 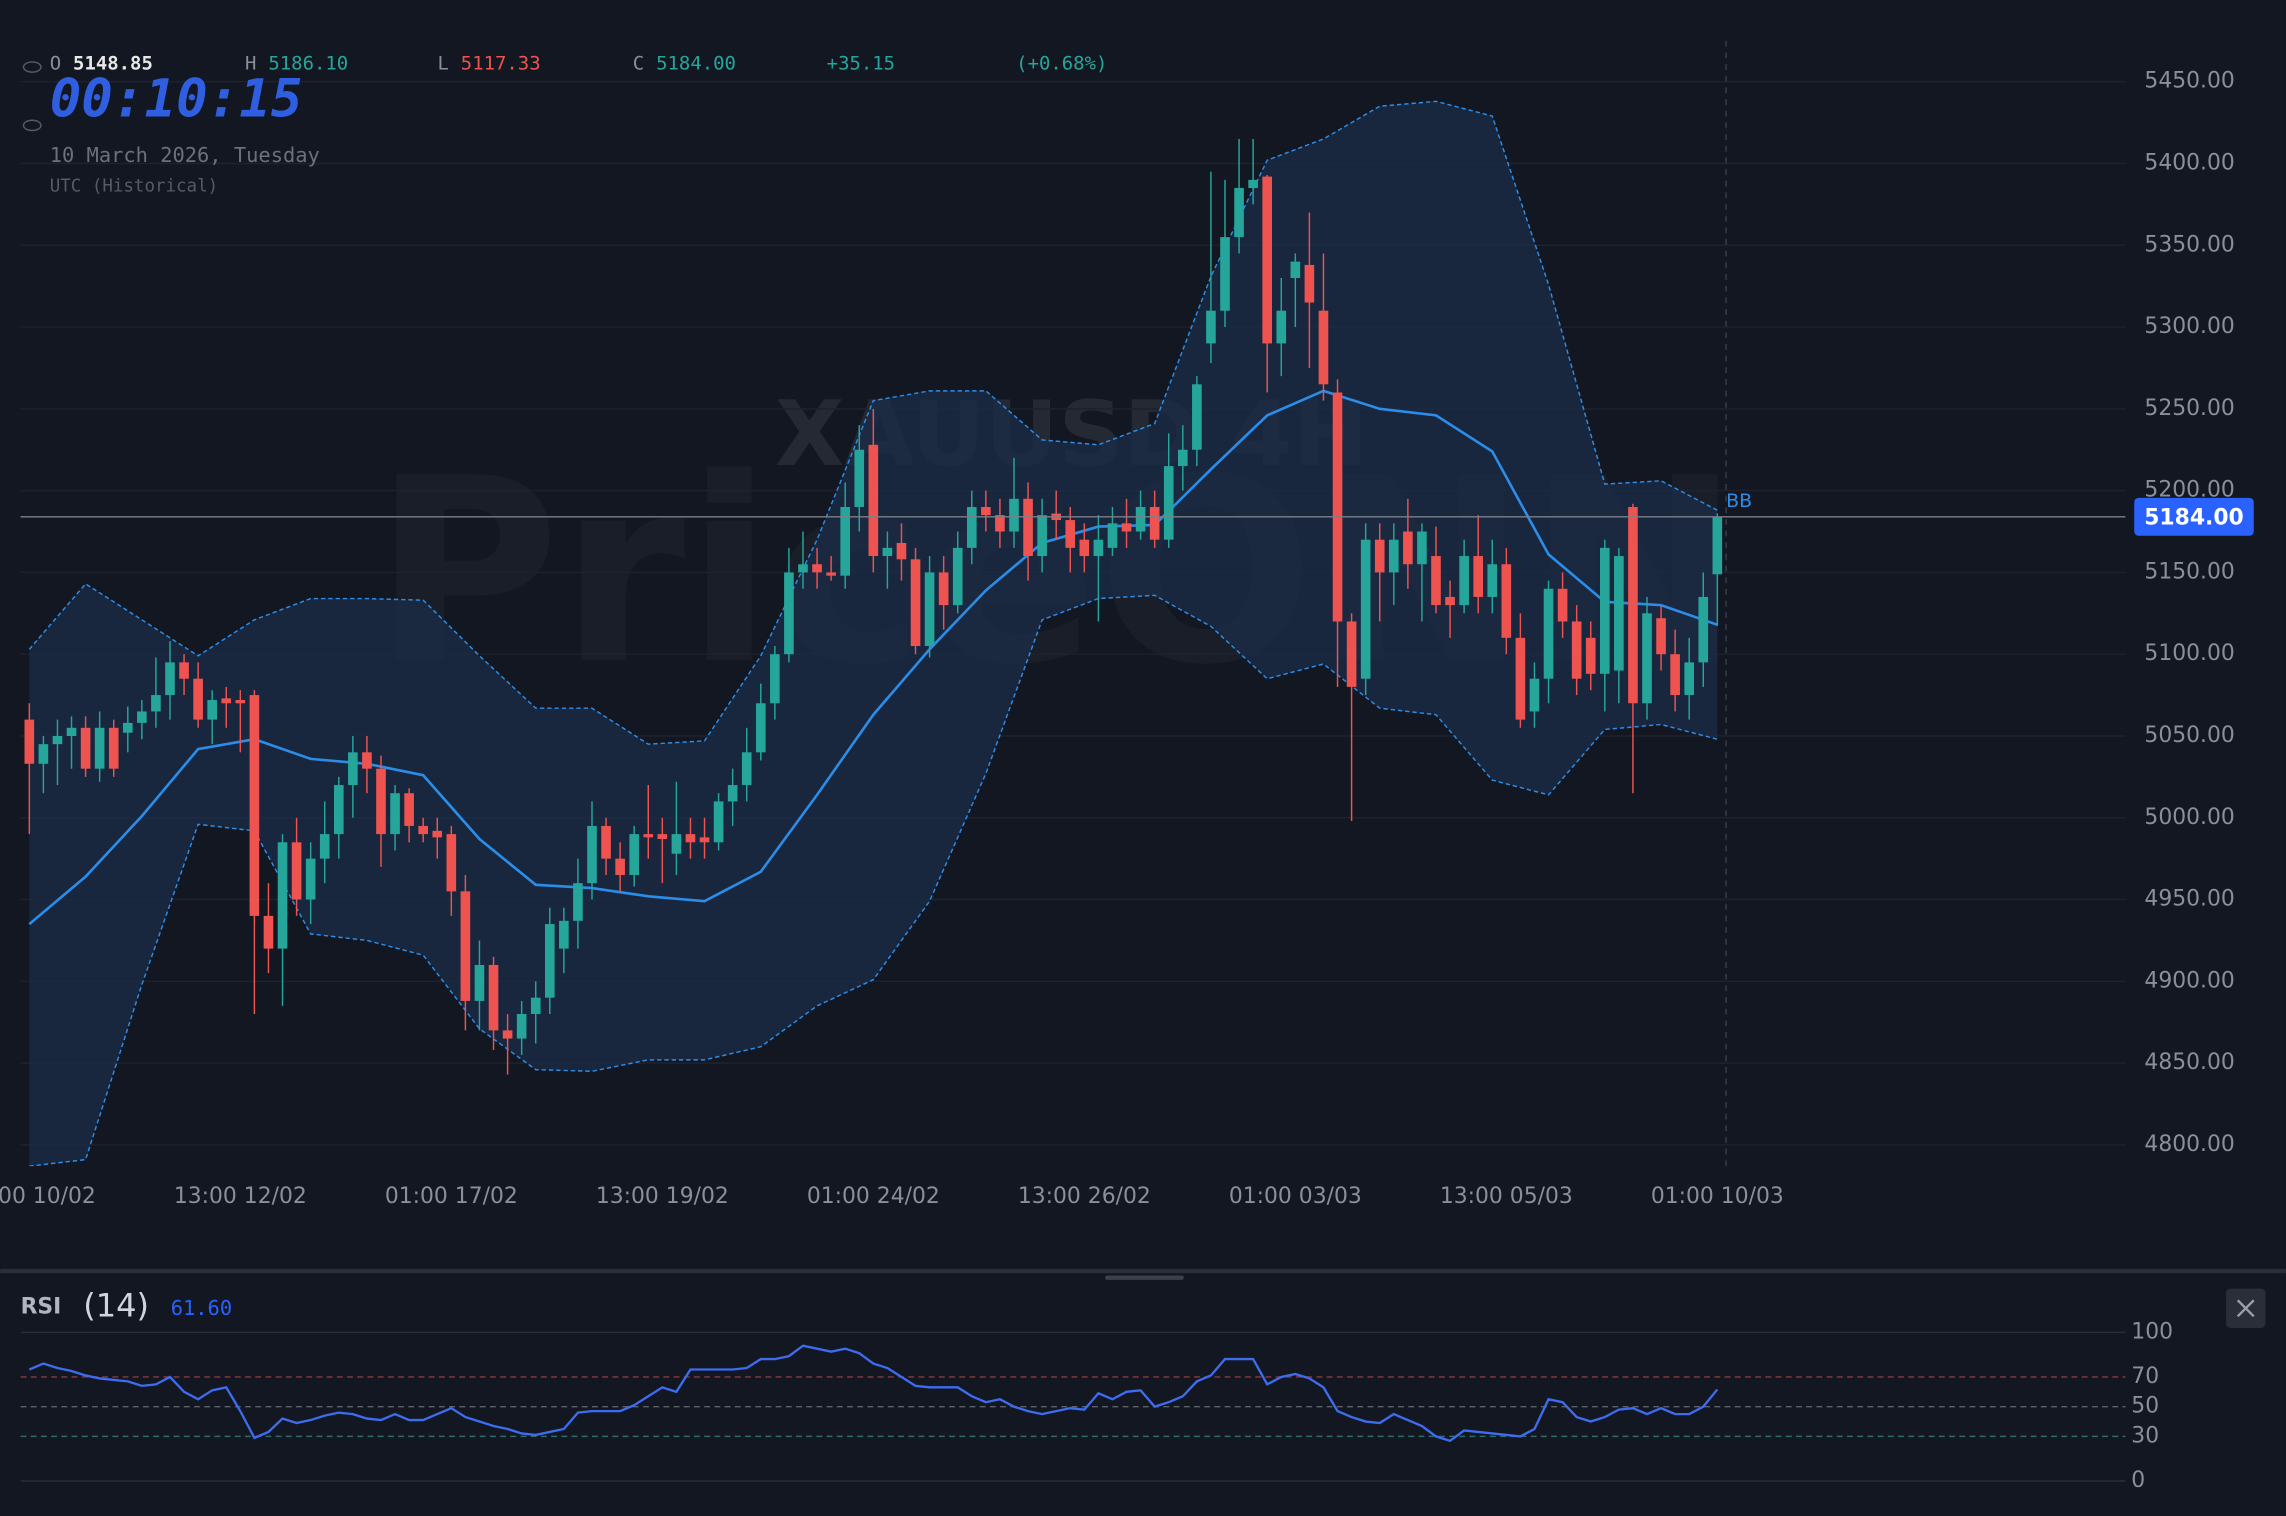 What do you see at coordinates (2189, 653) in the screenshot?
I see `y-tick-label: 5100.00` at bounding box center [2189, 653].